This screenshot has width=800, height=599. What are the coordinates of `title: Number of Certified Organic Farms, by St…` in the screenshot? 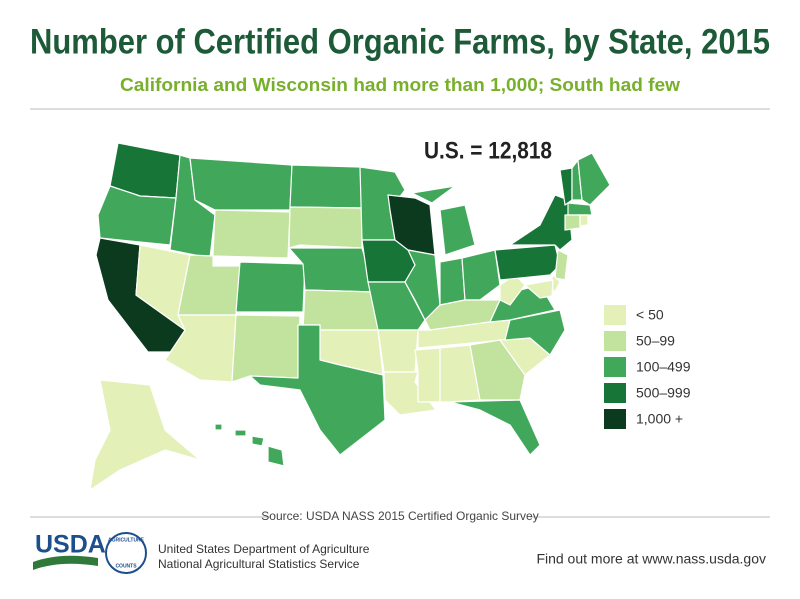 It's located at (400, 41).